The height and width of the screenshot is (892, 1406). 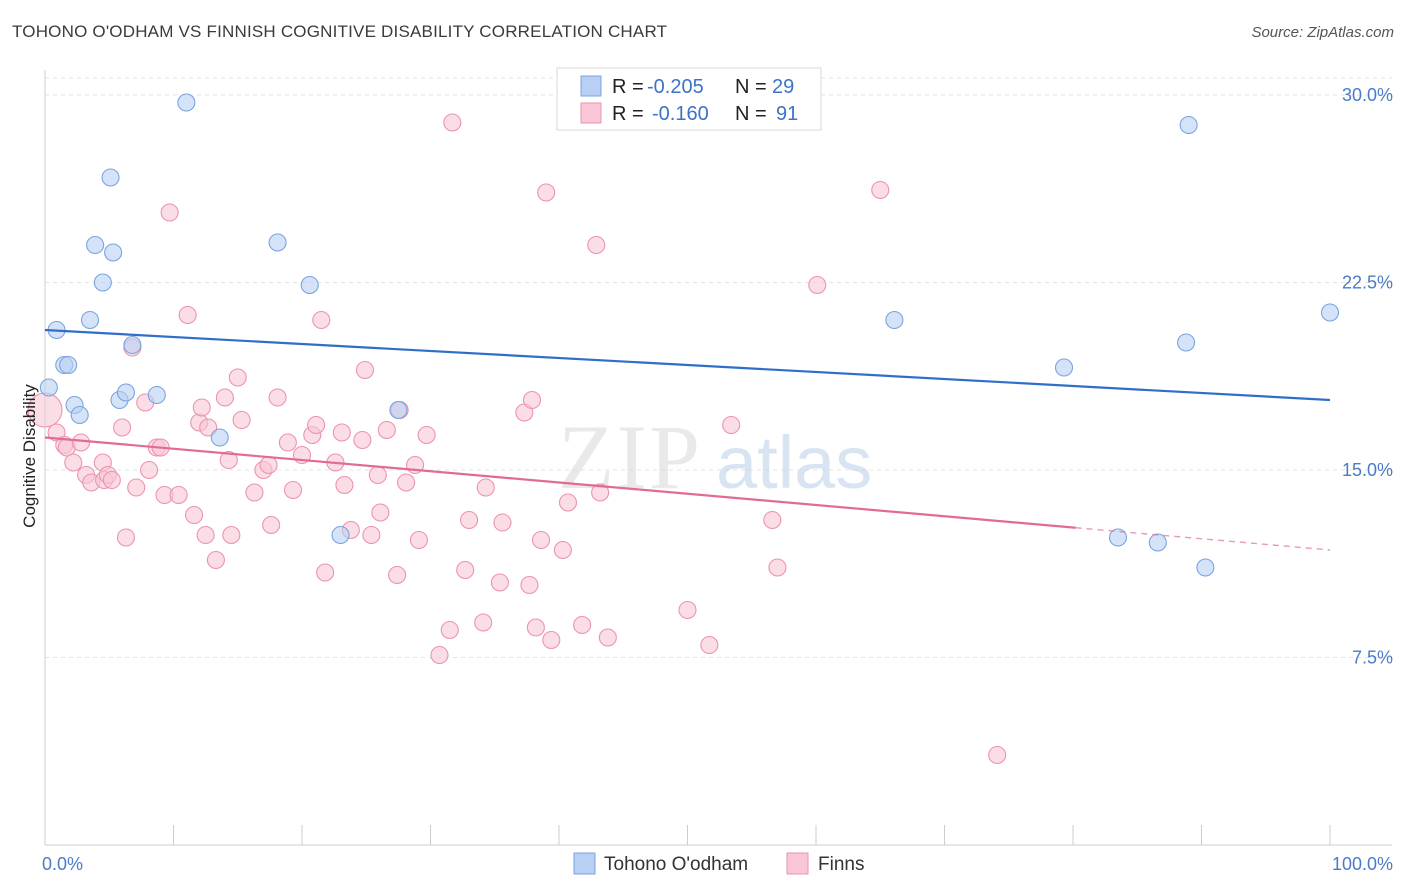 I want to click on y-tick-labels: 7.5% 15.0% 22.5% 30.0%, so click(x=1367, y=376).